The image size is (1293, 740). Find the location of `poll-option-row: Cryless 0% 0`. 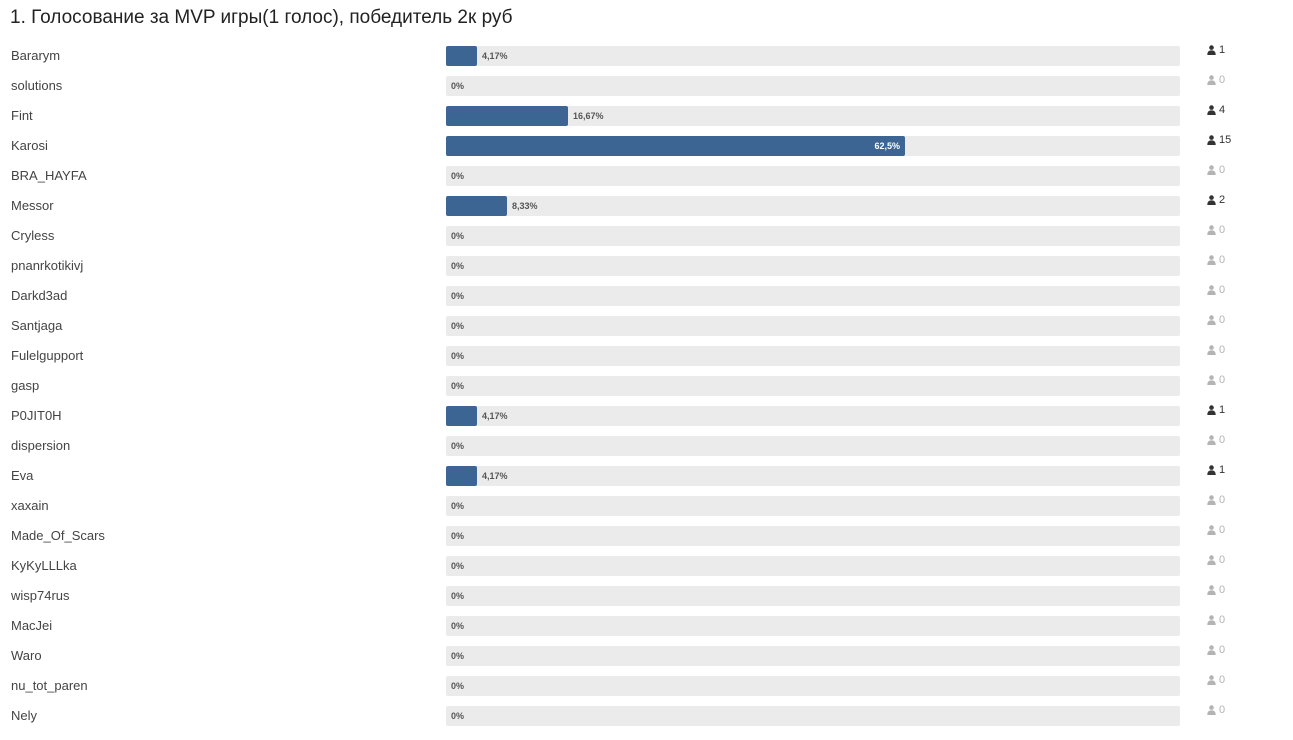

poll-option-row: Cryless 0% 0 is located at coordinates (646, 235).